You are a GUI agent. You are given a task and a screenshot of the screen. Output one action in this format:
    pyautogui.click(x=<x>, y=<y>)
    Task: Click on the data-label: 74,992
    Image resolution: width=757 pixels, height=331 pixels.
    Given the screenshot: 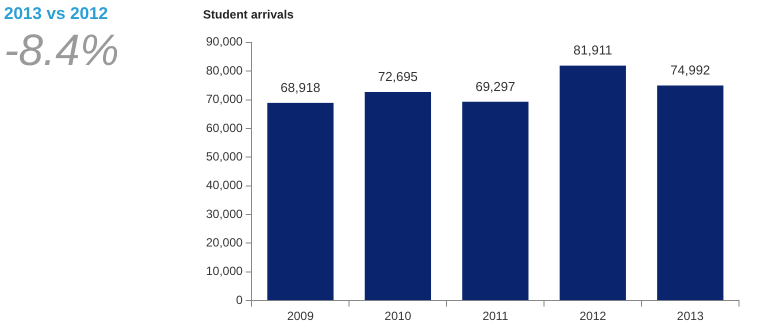 What is the action you would take?
    pyautogui.click(x=690, y=70)
    